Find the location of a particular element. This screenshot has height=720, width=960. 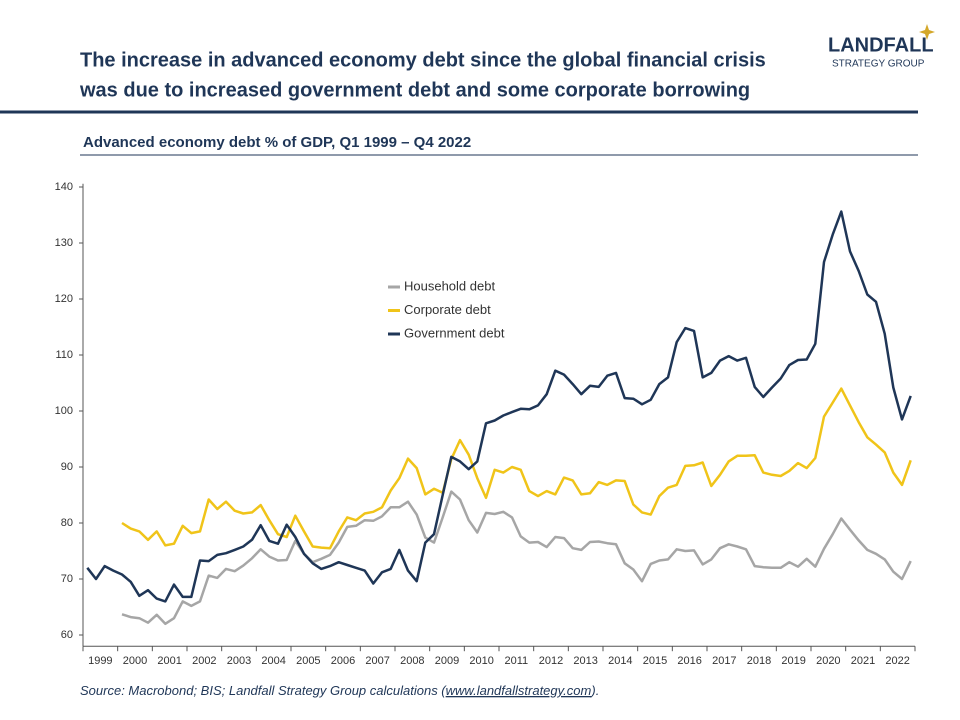

y-tick-label: 100 is located at coordinates (64, 411).